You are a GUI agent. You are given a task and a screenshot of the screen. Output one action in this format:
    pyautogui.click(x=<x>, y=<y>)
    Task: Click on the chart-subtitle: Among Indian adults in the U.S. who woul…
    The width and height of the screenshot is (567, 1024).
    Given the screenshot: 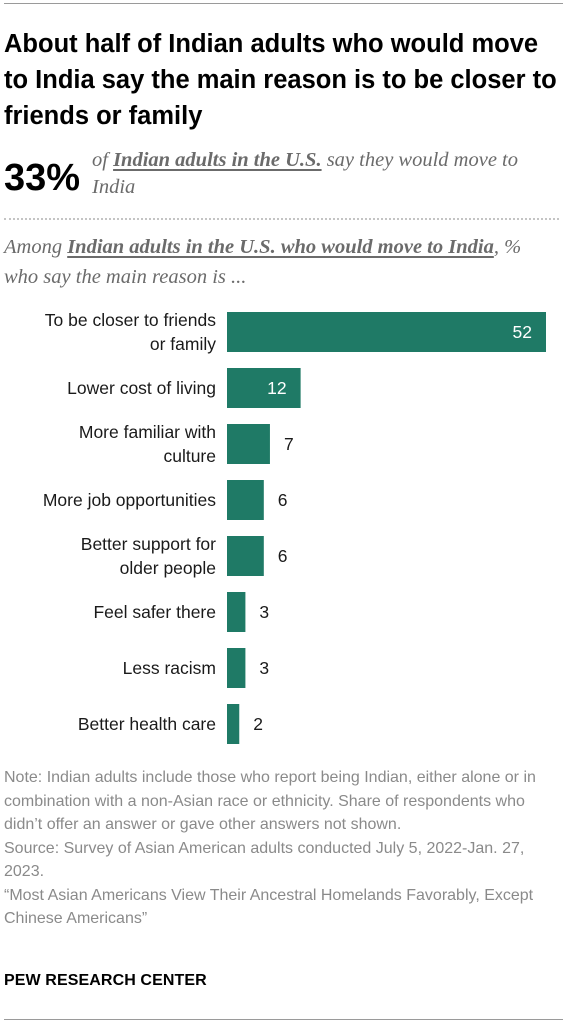 What is the action you would take?
    pyautogui.click(x=282, y=262)
    